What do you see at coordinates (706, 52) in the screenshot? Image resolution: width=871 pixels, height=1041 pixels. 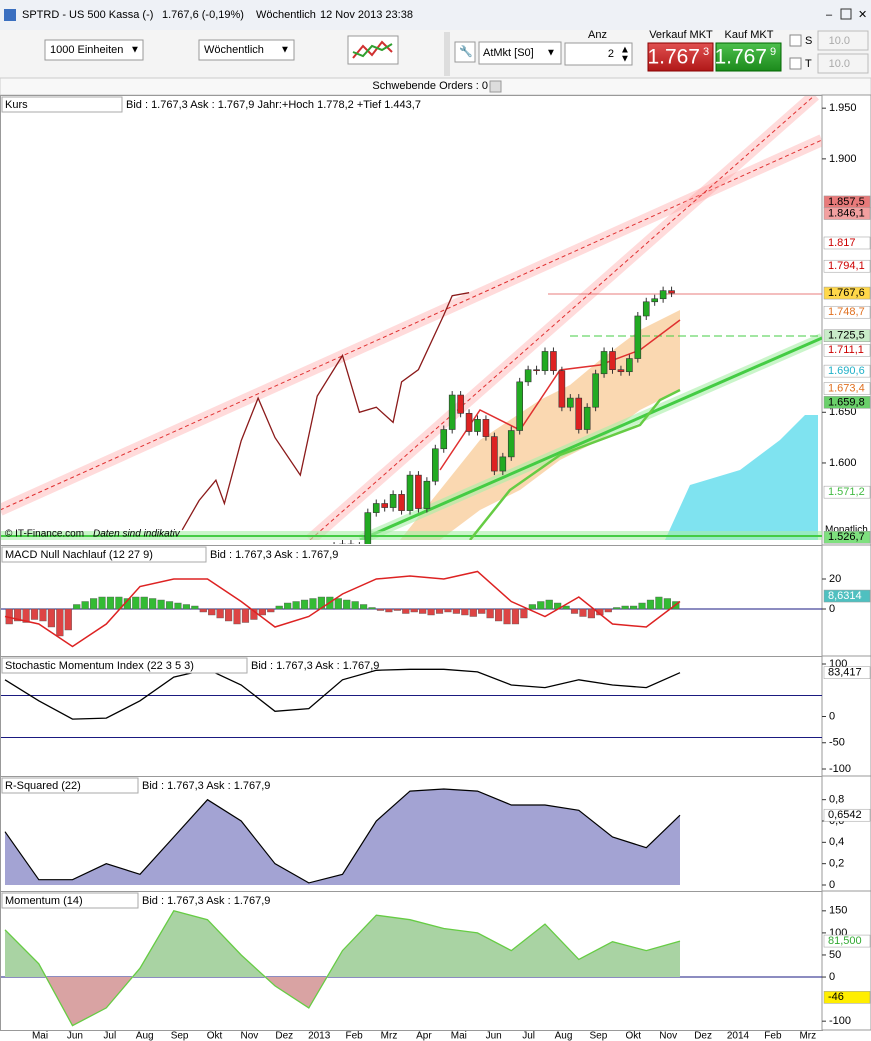 I see `sell-fraction: 3` at bounding box center [706, 52].